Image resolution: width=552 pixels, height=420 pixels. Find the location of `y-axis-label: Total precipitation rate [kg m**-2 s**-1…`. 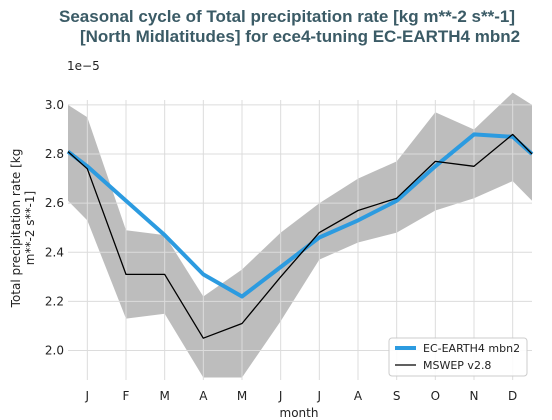

y-axis-label: Total precipitation rate [kg m**-2 s**-1… is located at coordinates (23, 229).